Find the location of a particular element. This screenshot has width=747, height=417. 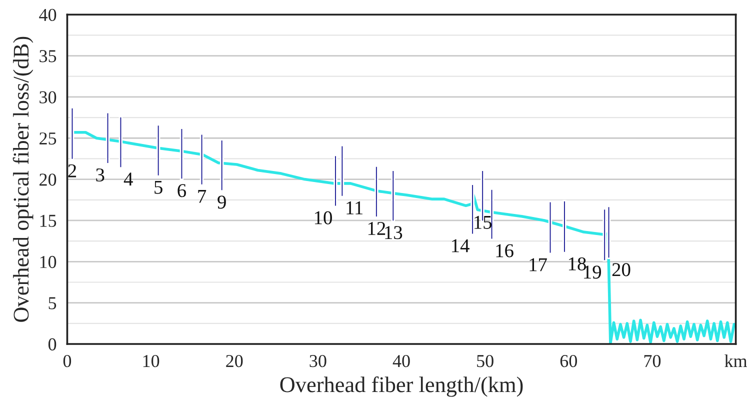

x-tick-label: 20 is located at coordinates (234, 361).